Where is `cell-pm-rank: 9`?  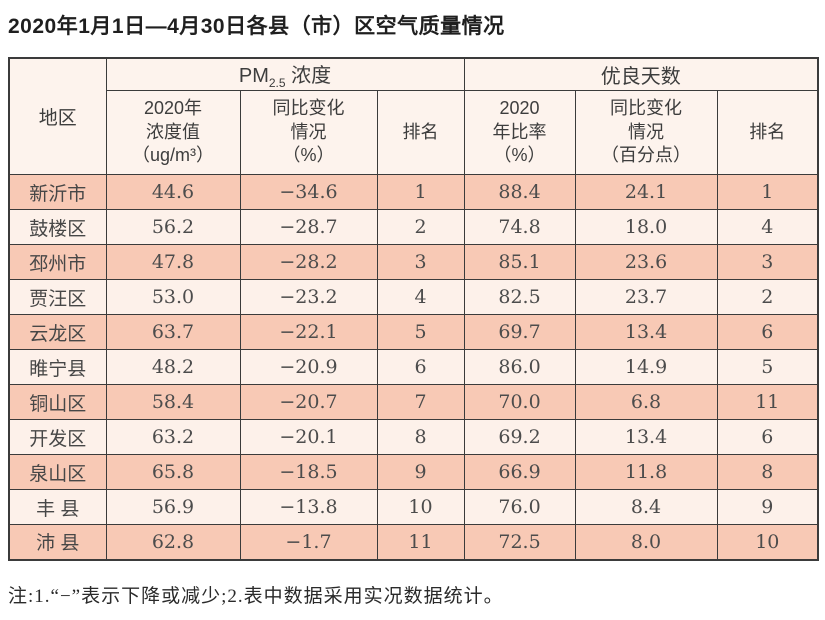 cell-pm-rank: 9 is located at coordinates (420, 472).